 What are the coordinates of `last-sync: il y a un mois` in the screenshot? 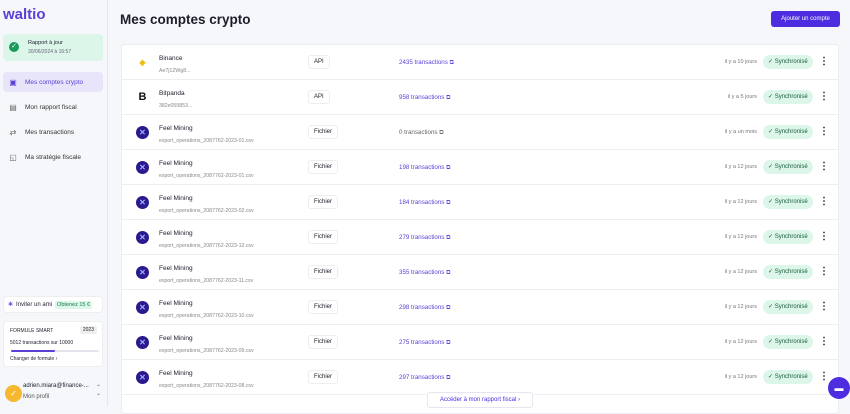 It's located at (740, 132).